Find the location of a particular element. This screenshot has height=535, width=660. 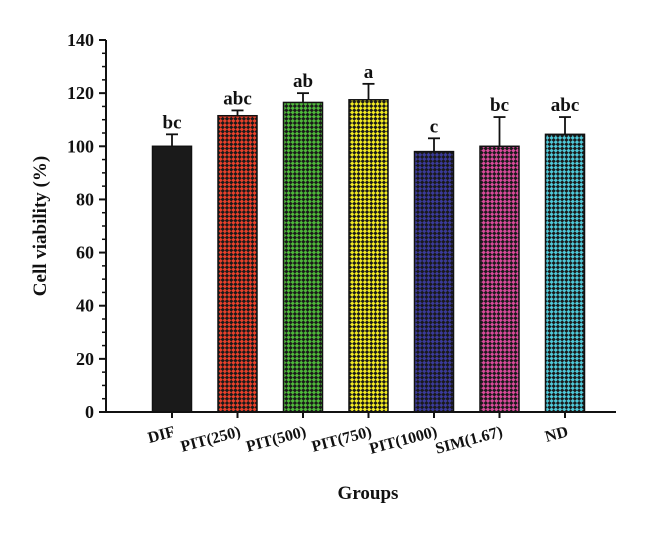

significance-label: a is located at coordinates (369, 72).